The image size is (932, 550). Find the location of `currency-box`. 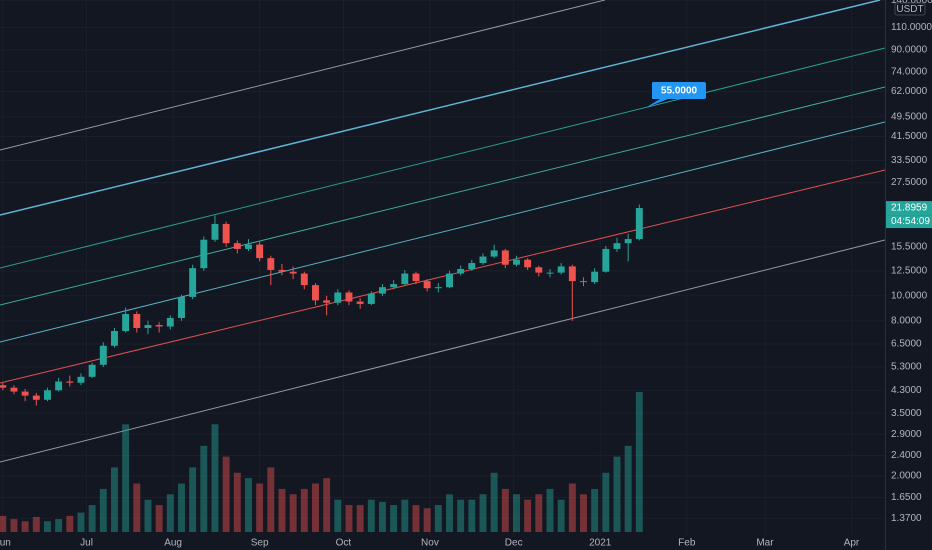

currency-box is located at coordinates (910, 9).